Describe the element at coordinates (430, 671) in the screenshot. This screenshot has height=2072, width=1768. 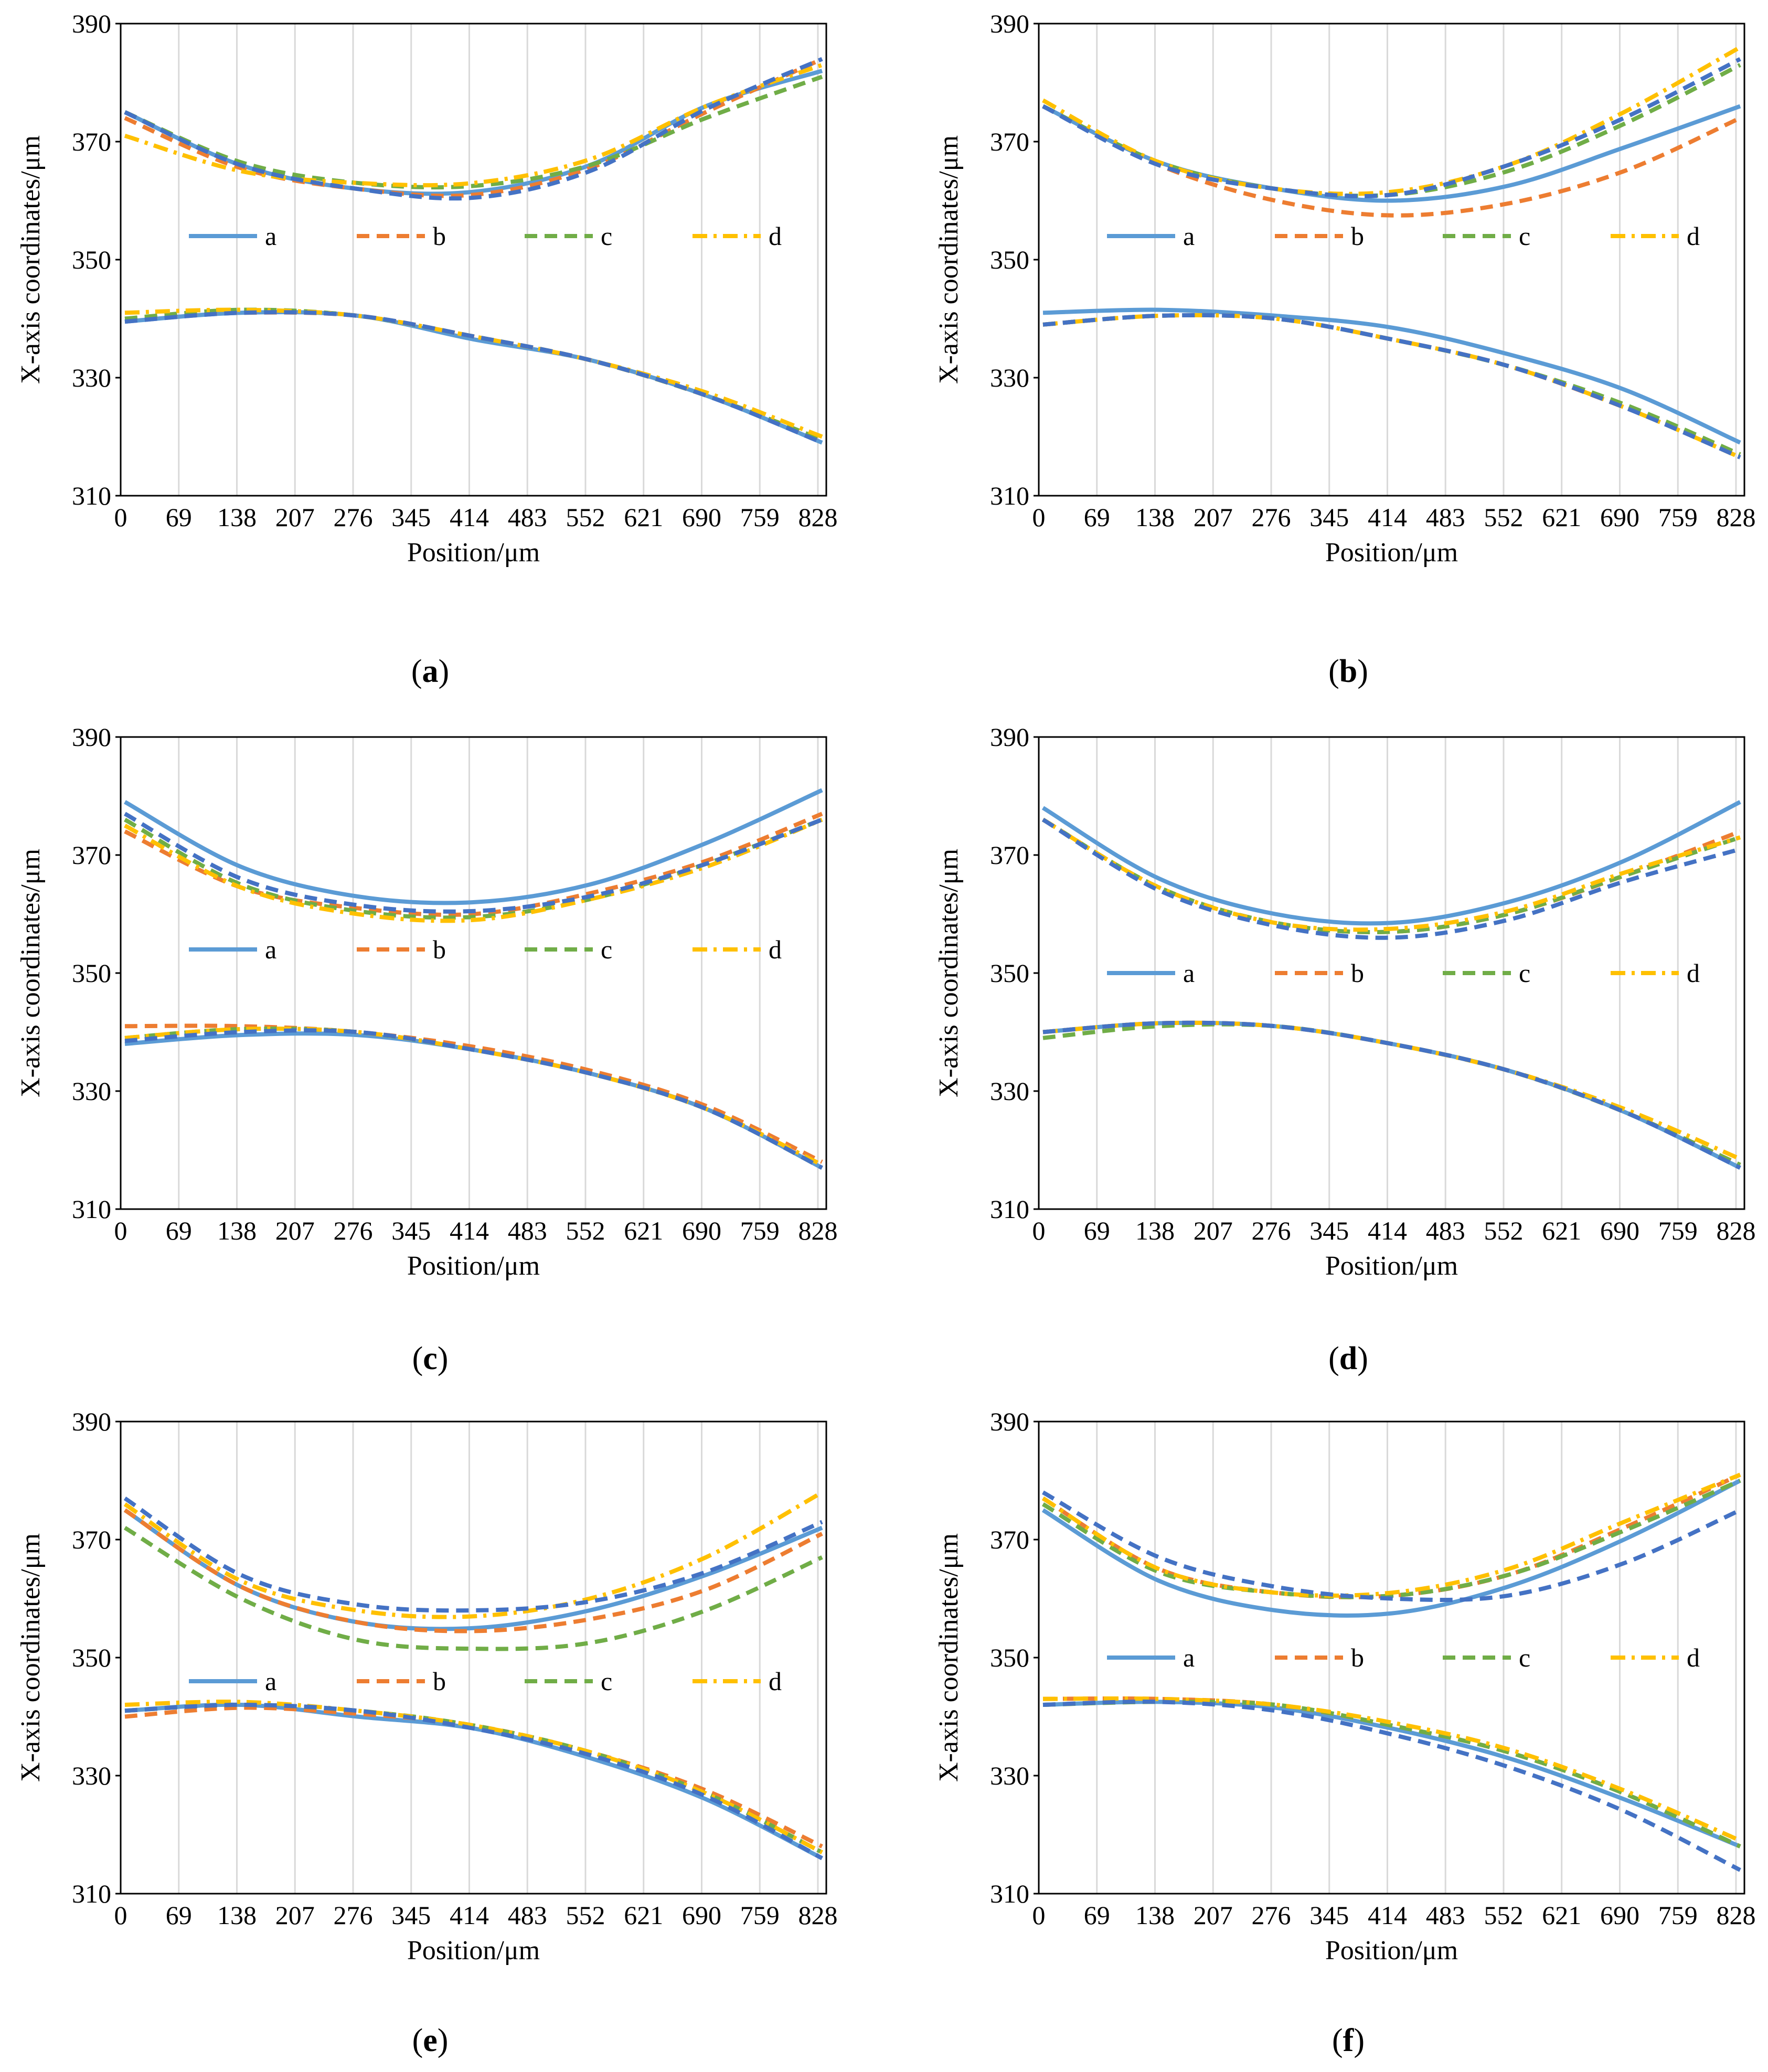
I see `panel-label-a: (a)` at that location.